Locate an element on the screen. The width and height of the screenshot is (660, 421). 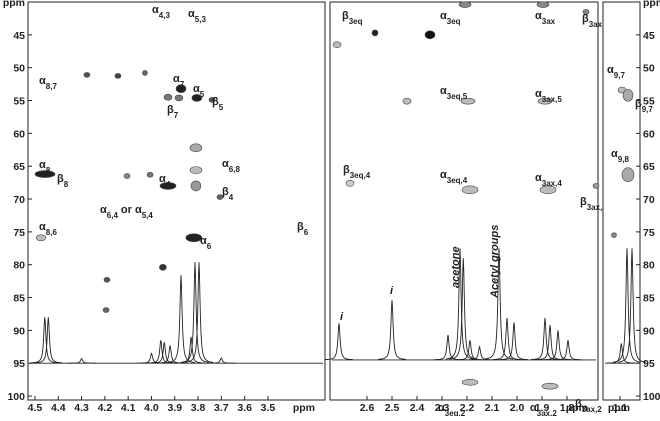
y-tick-label: 85 is located at coordinates (649, 299).